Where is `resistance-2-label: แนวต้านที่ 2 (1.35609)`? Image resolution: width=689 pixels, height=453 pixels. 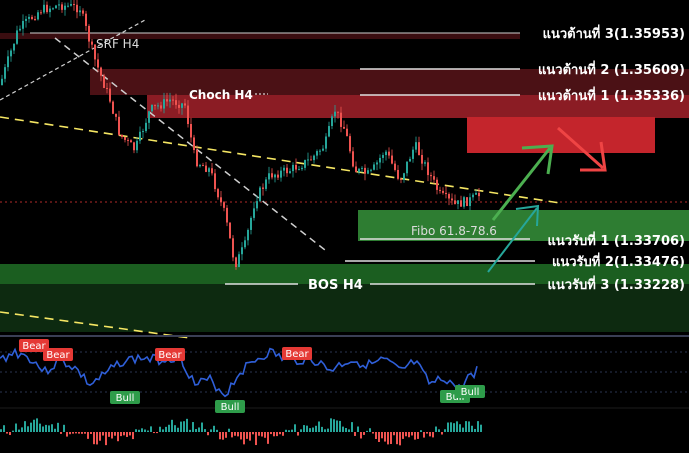 resistance-2-label: แนวต้านที่ 2 (1.35609) is located at coordinates (611, 69).